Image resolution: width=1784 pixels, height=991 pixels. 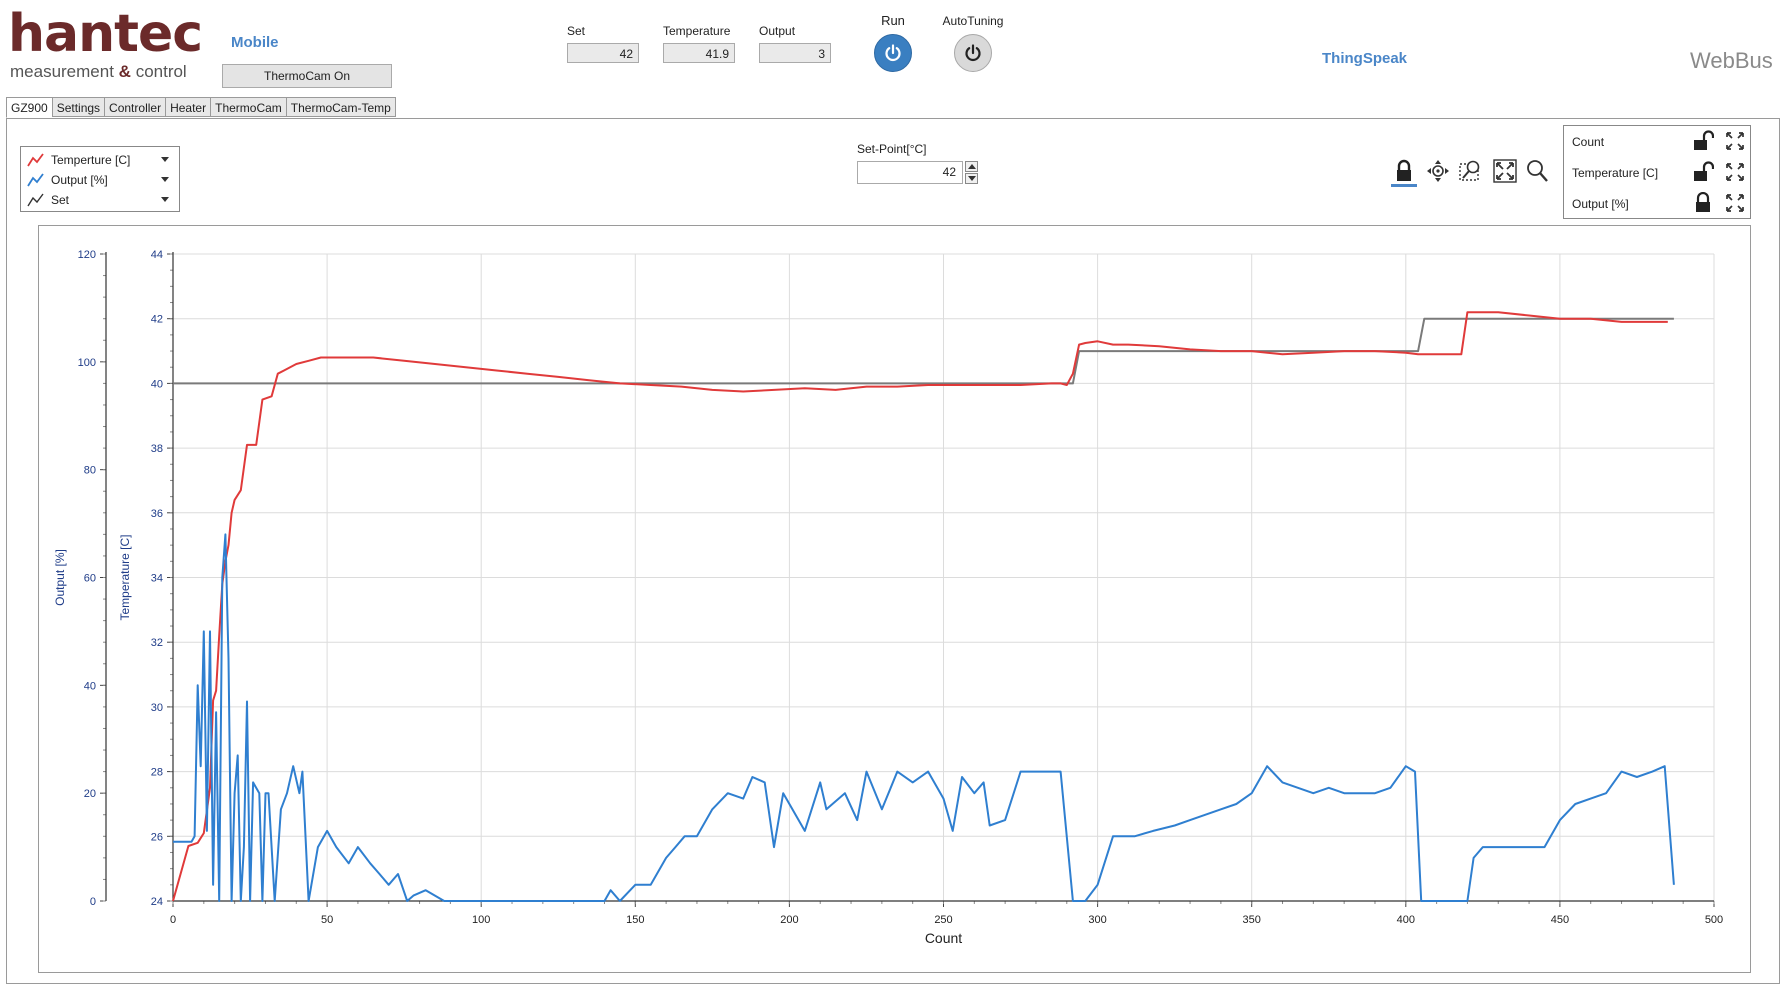 What do you see at coordinates (1404, 185) in the screenshot?
I see `lock-active-indicator` at bounding box center [1404, 185].